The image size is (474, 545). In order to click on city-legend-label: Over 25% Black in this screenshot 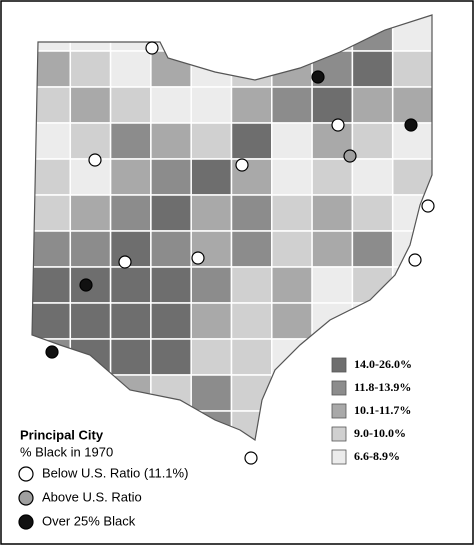, I will do `click(89, 520)`.